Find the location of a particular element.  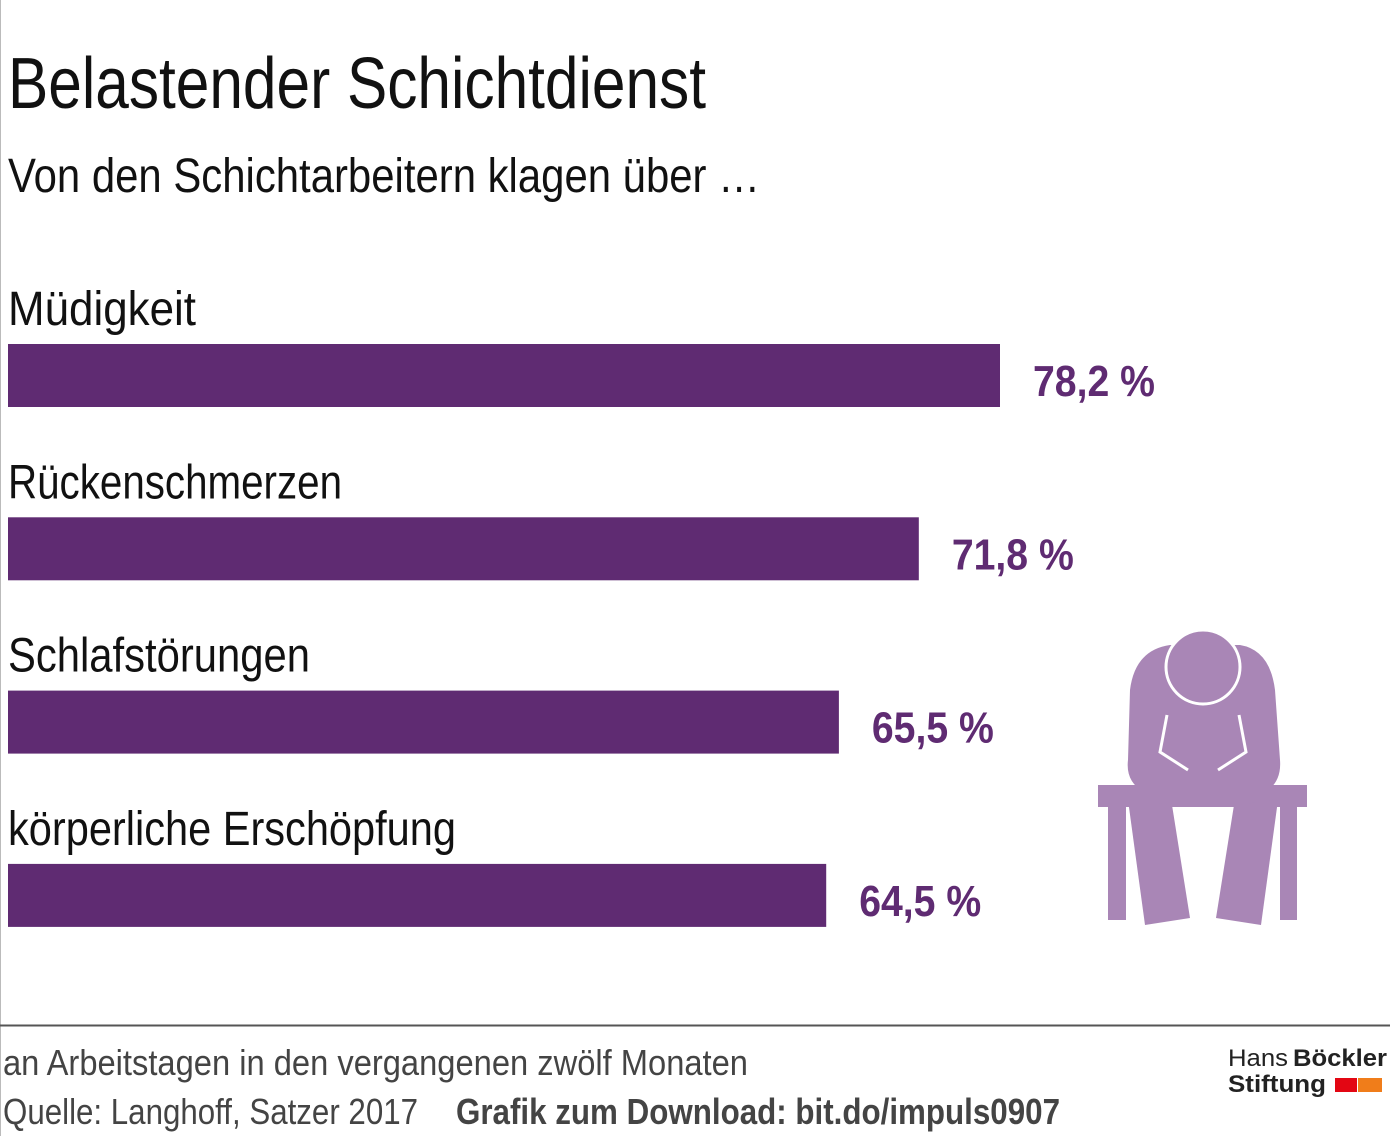

value-label: 65,5 % is located at coordinates (933, 728).